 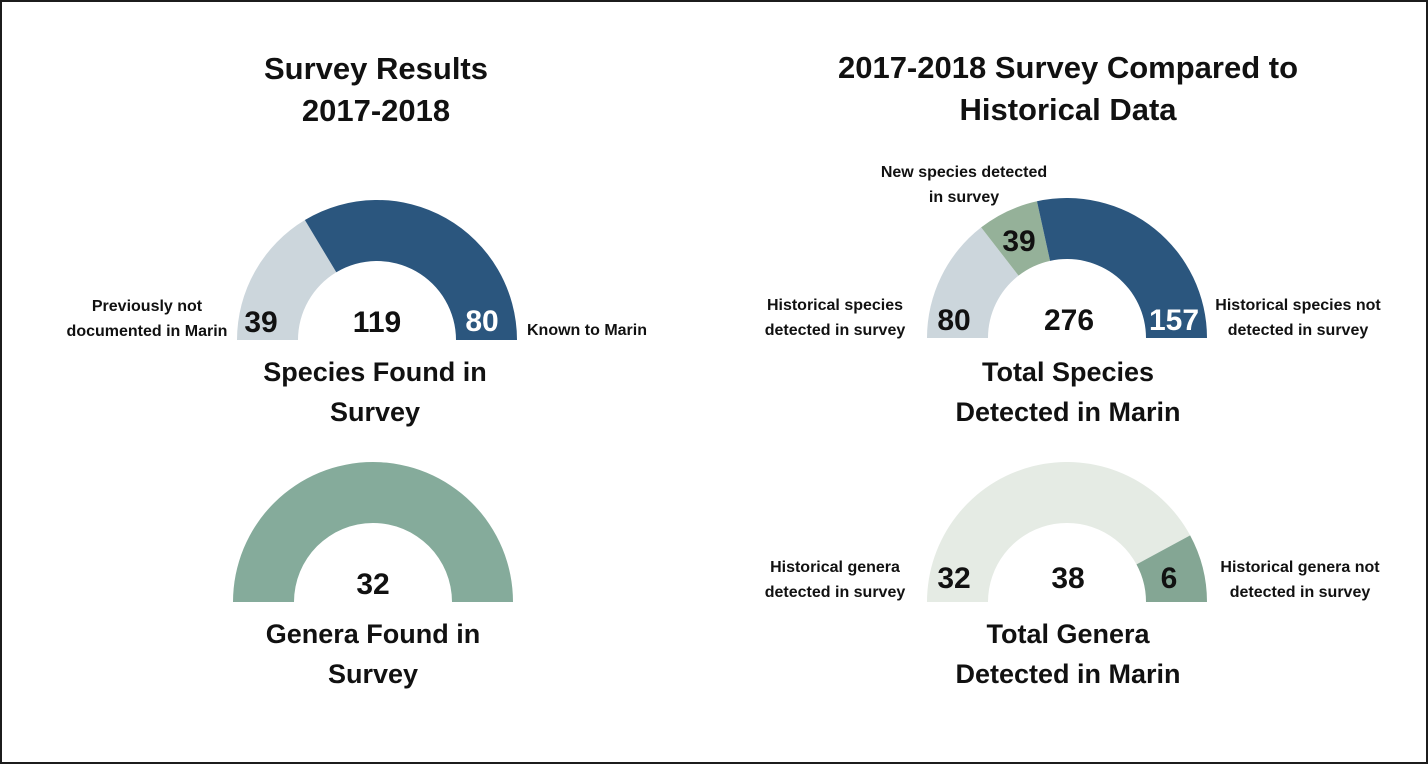 I want to click on historical-genera-not-detected-line1: Historical genera not, so click(x=1300, y=567).